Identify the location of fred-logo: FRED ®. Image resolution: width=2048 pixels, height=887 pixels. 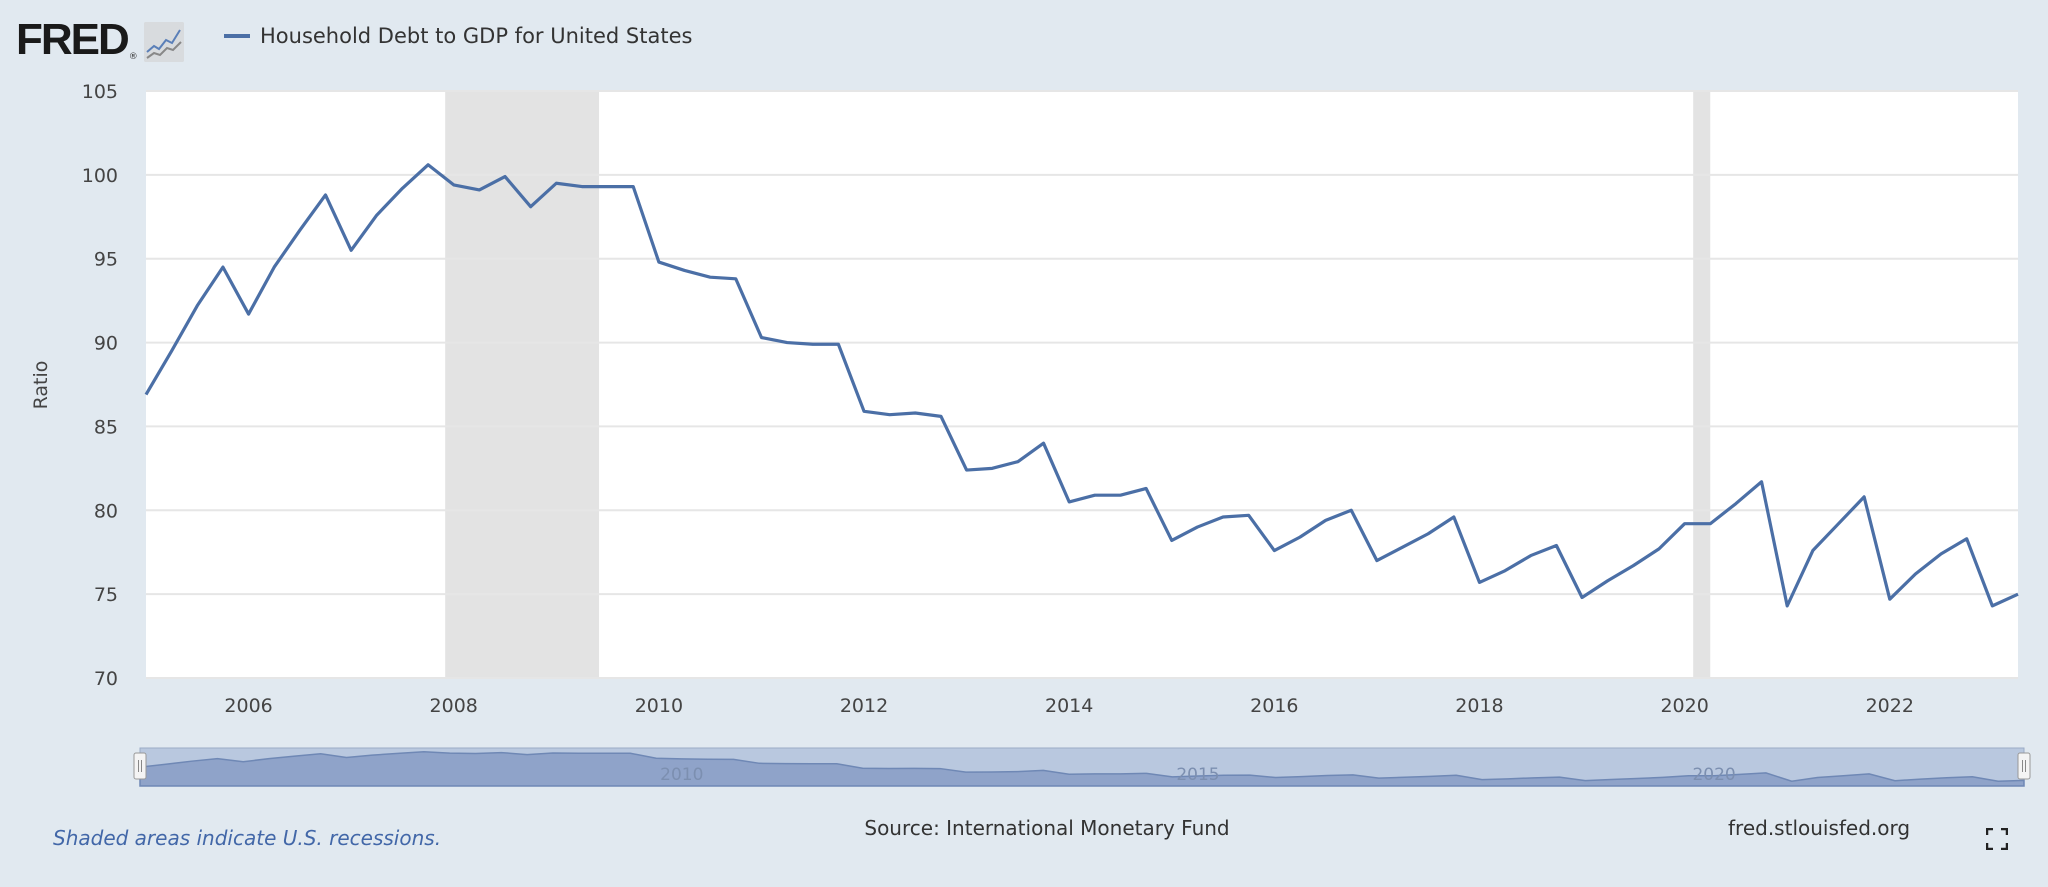
(100, 40).